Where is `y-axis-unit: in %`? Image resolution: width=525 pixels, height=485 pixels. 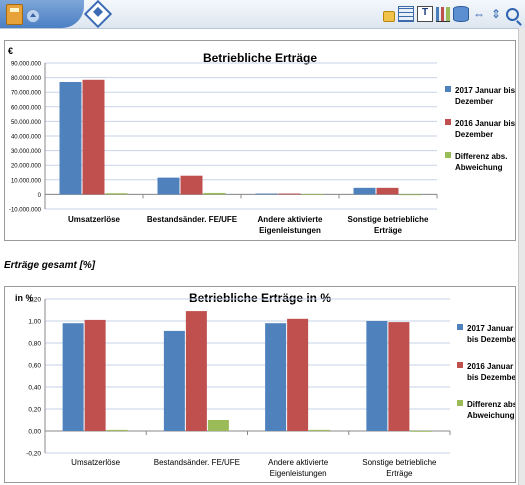 y-axis-unit: in % is located at coordinates (24, 298).